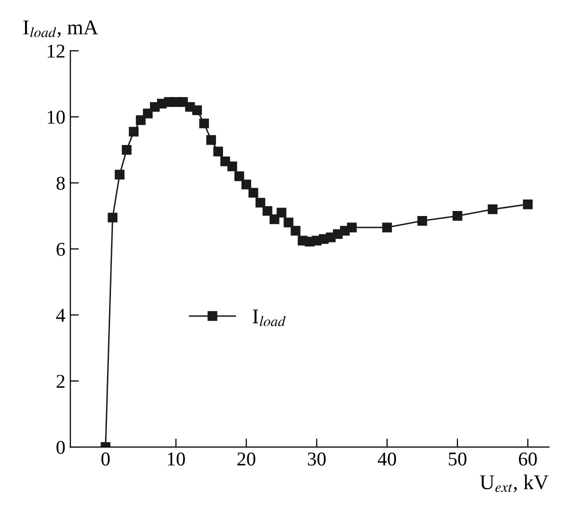  Describe the element at coordinates (60, 29) in the screenshot. I see `y-axis-title: I$_{load}$, mA` at that location.